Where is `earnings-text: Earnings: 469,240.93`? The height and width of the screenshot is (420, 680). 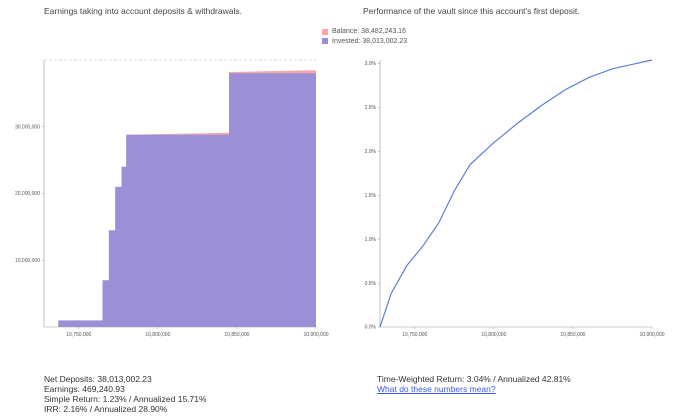 earnings-text: Earnings: 469,240.93 is located at coordinates (84, 389).